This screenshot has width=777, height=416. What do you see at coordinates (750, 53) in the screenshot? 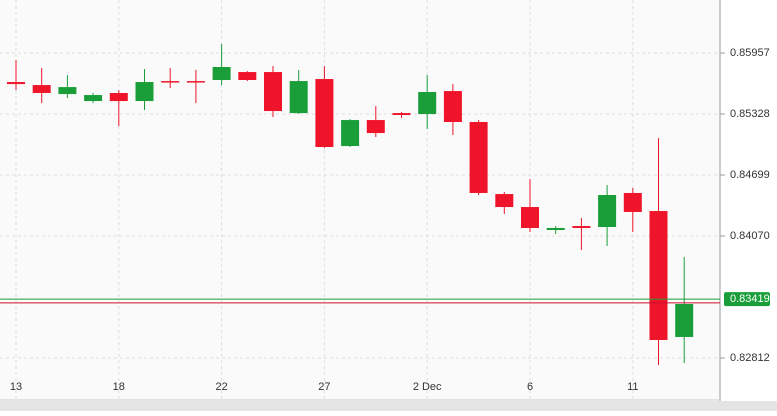
I see `y-tick-label: 0.85957` at bounding box center [750, 53].